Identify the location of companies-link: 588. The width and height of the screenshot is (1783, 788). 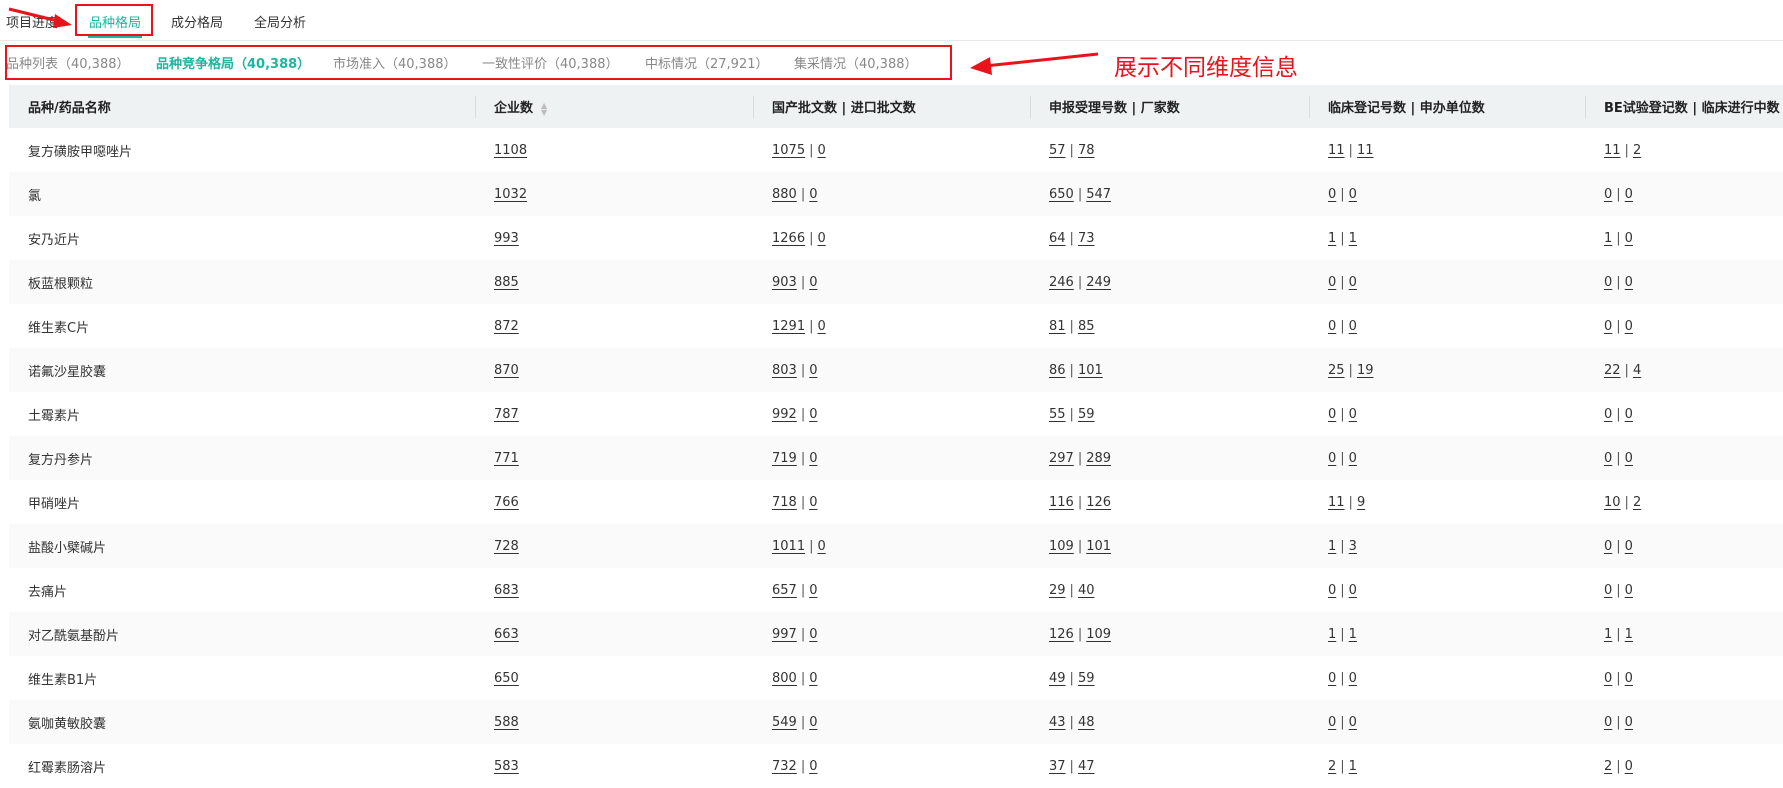
(506, 722).